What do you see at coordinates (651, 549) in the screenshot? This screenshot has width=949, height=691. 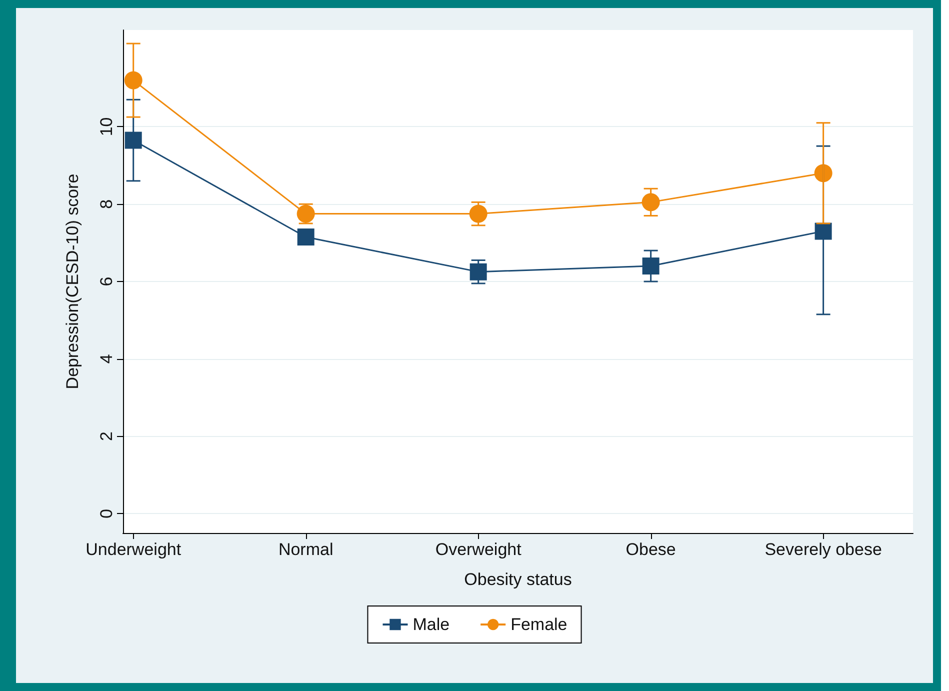 I see `x-tick-label: Obese` at bounding box center [651, 549].